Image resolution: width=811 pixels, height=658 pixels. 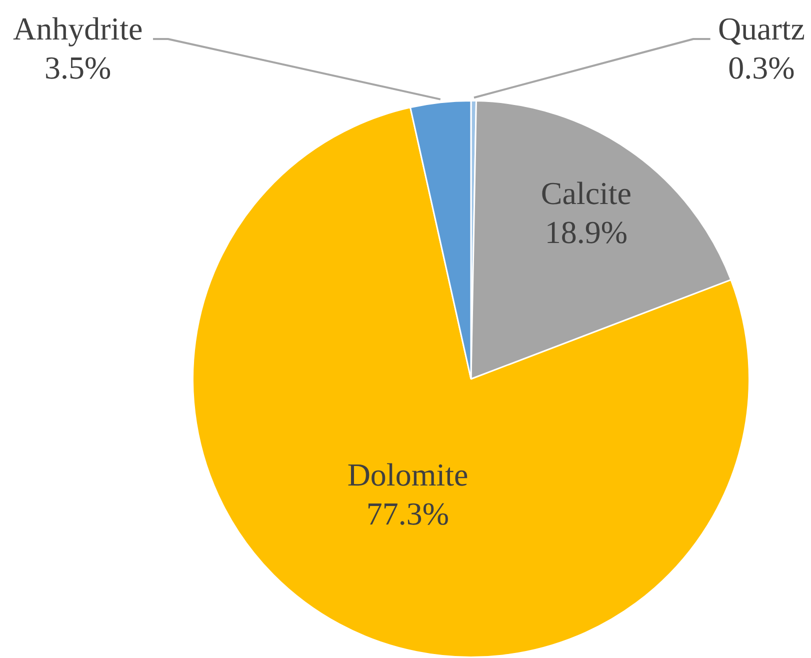 What do you see at coordinates (408, 514) in the screenshot?
I see `data-label: 77.3%` at bounding box center [408, 514].